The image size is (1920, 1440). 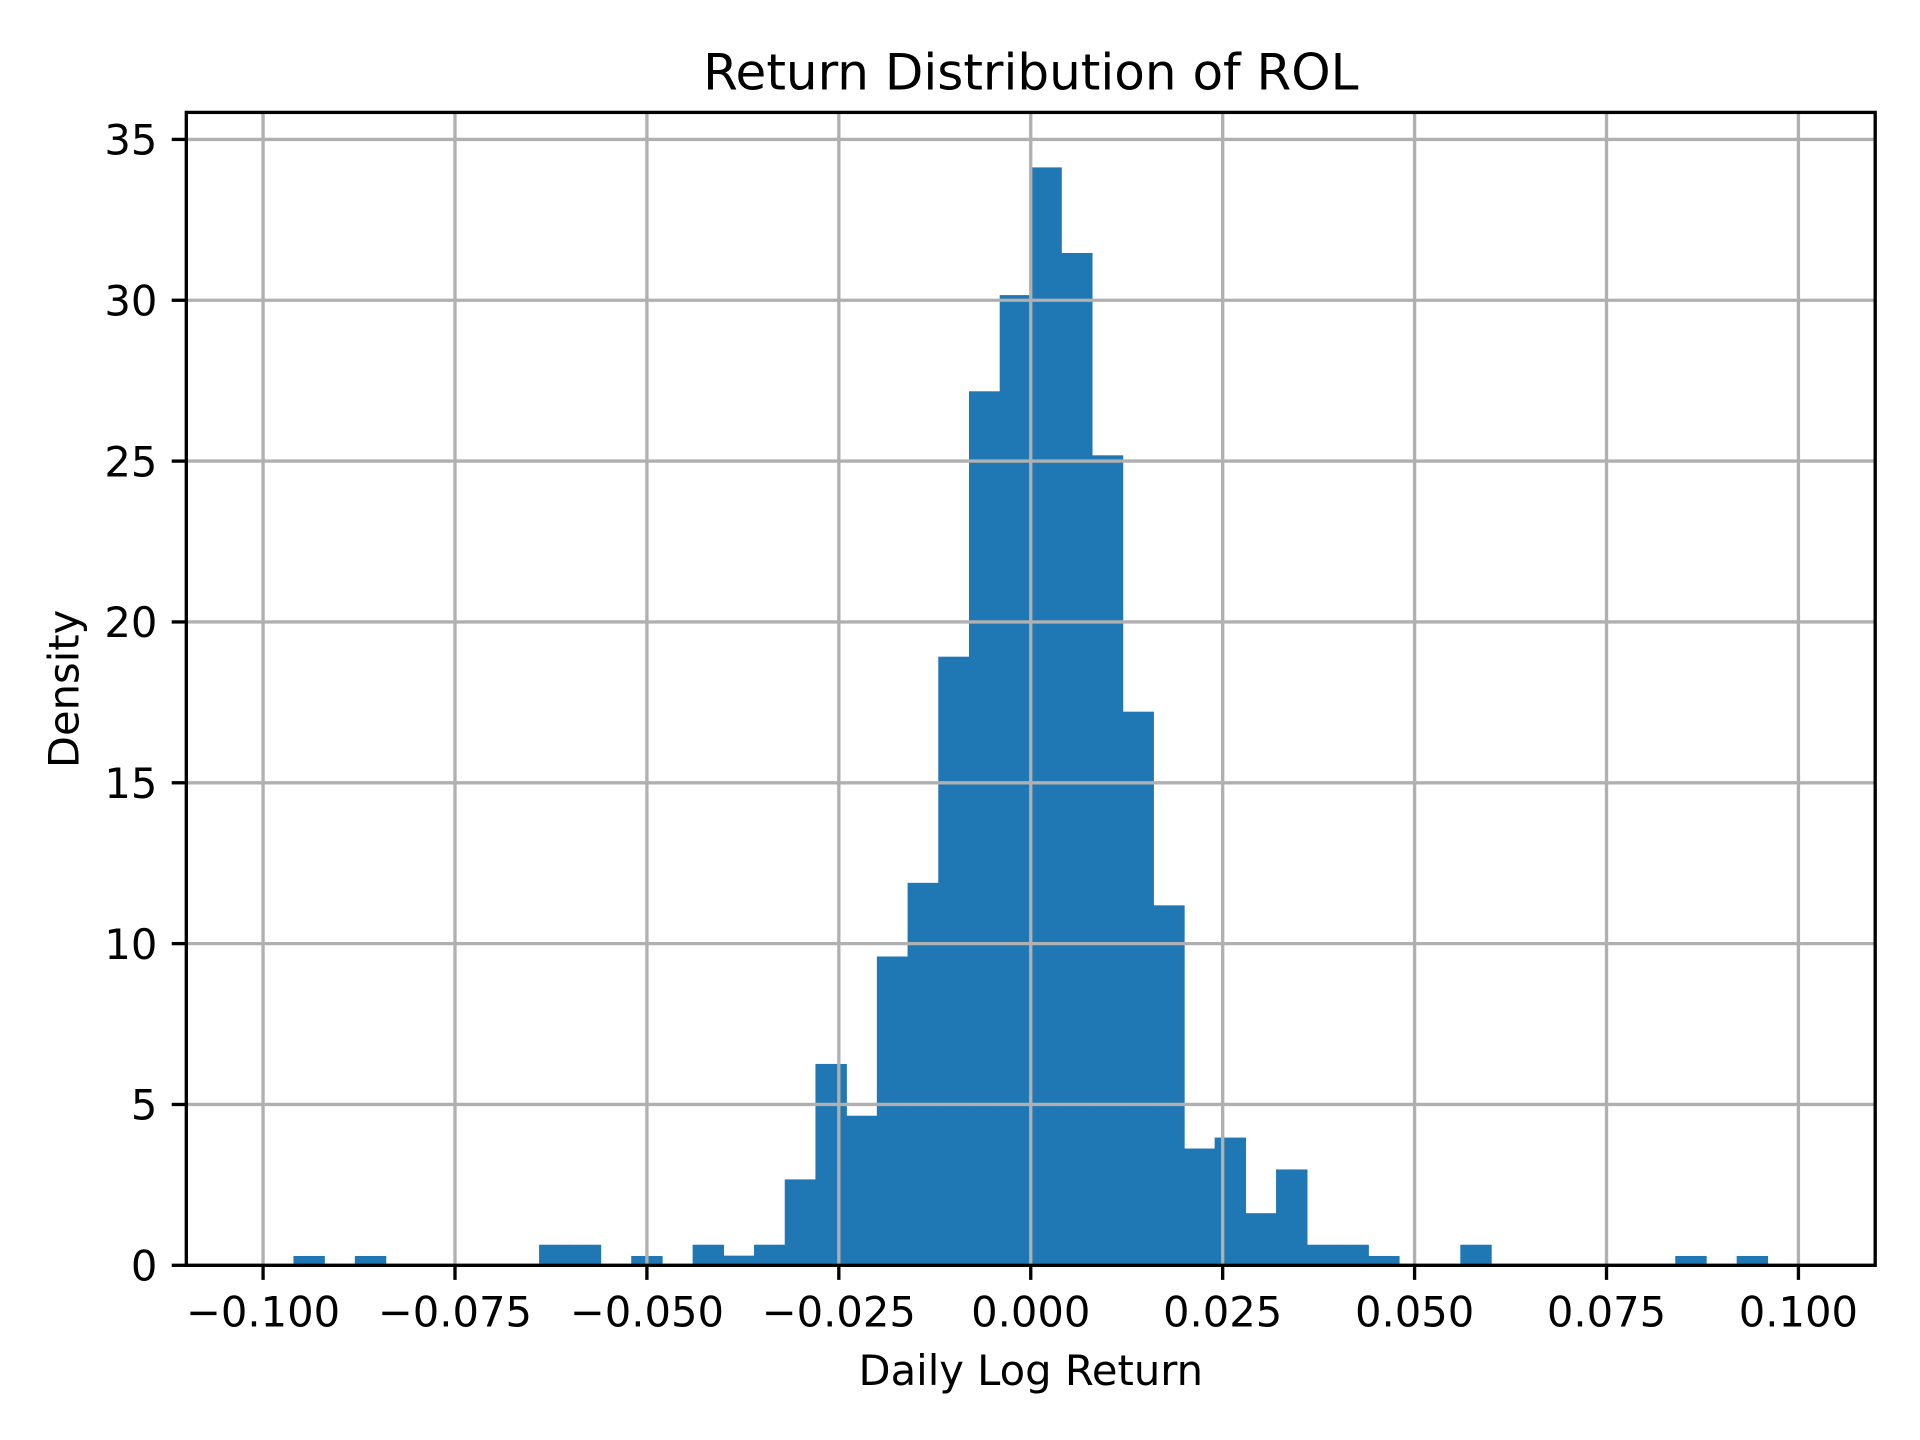 I want to click on y-tick-label: 0, so click(x=144, y=1266).